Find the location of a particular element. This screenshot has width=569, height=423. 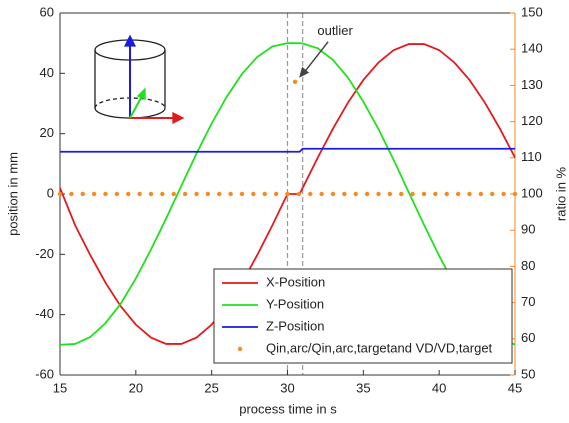

x-tick-label: 45 is located at coordinates (515, 387).